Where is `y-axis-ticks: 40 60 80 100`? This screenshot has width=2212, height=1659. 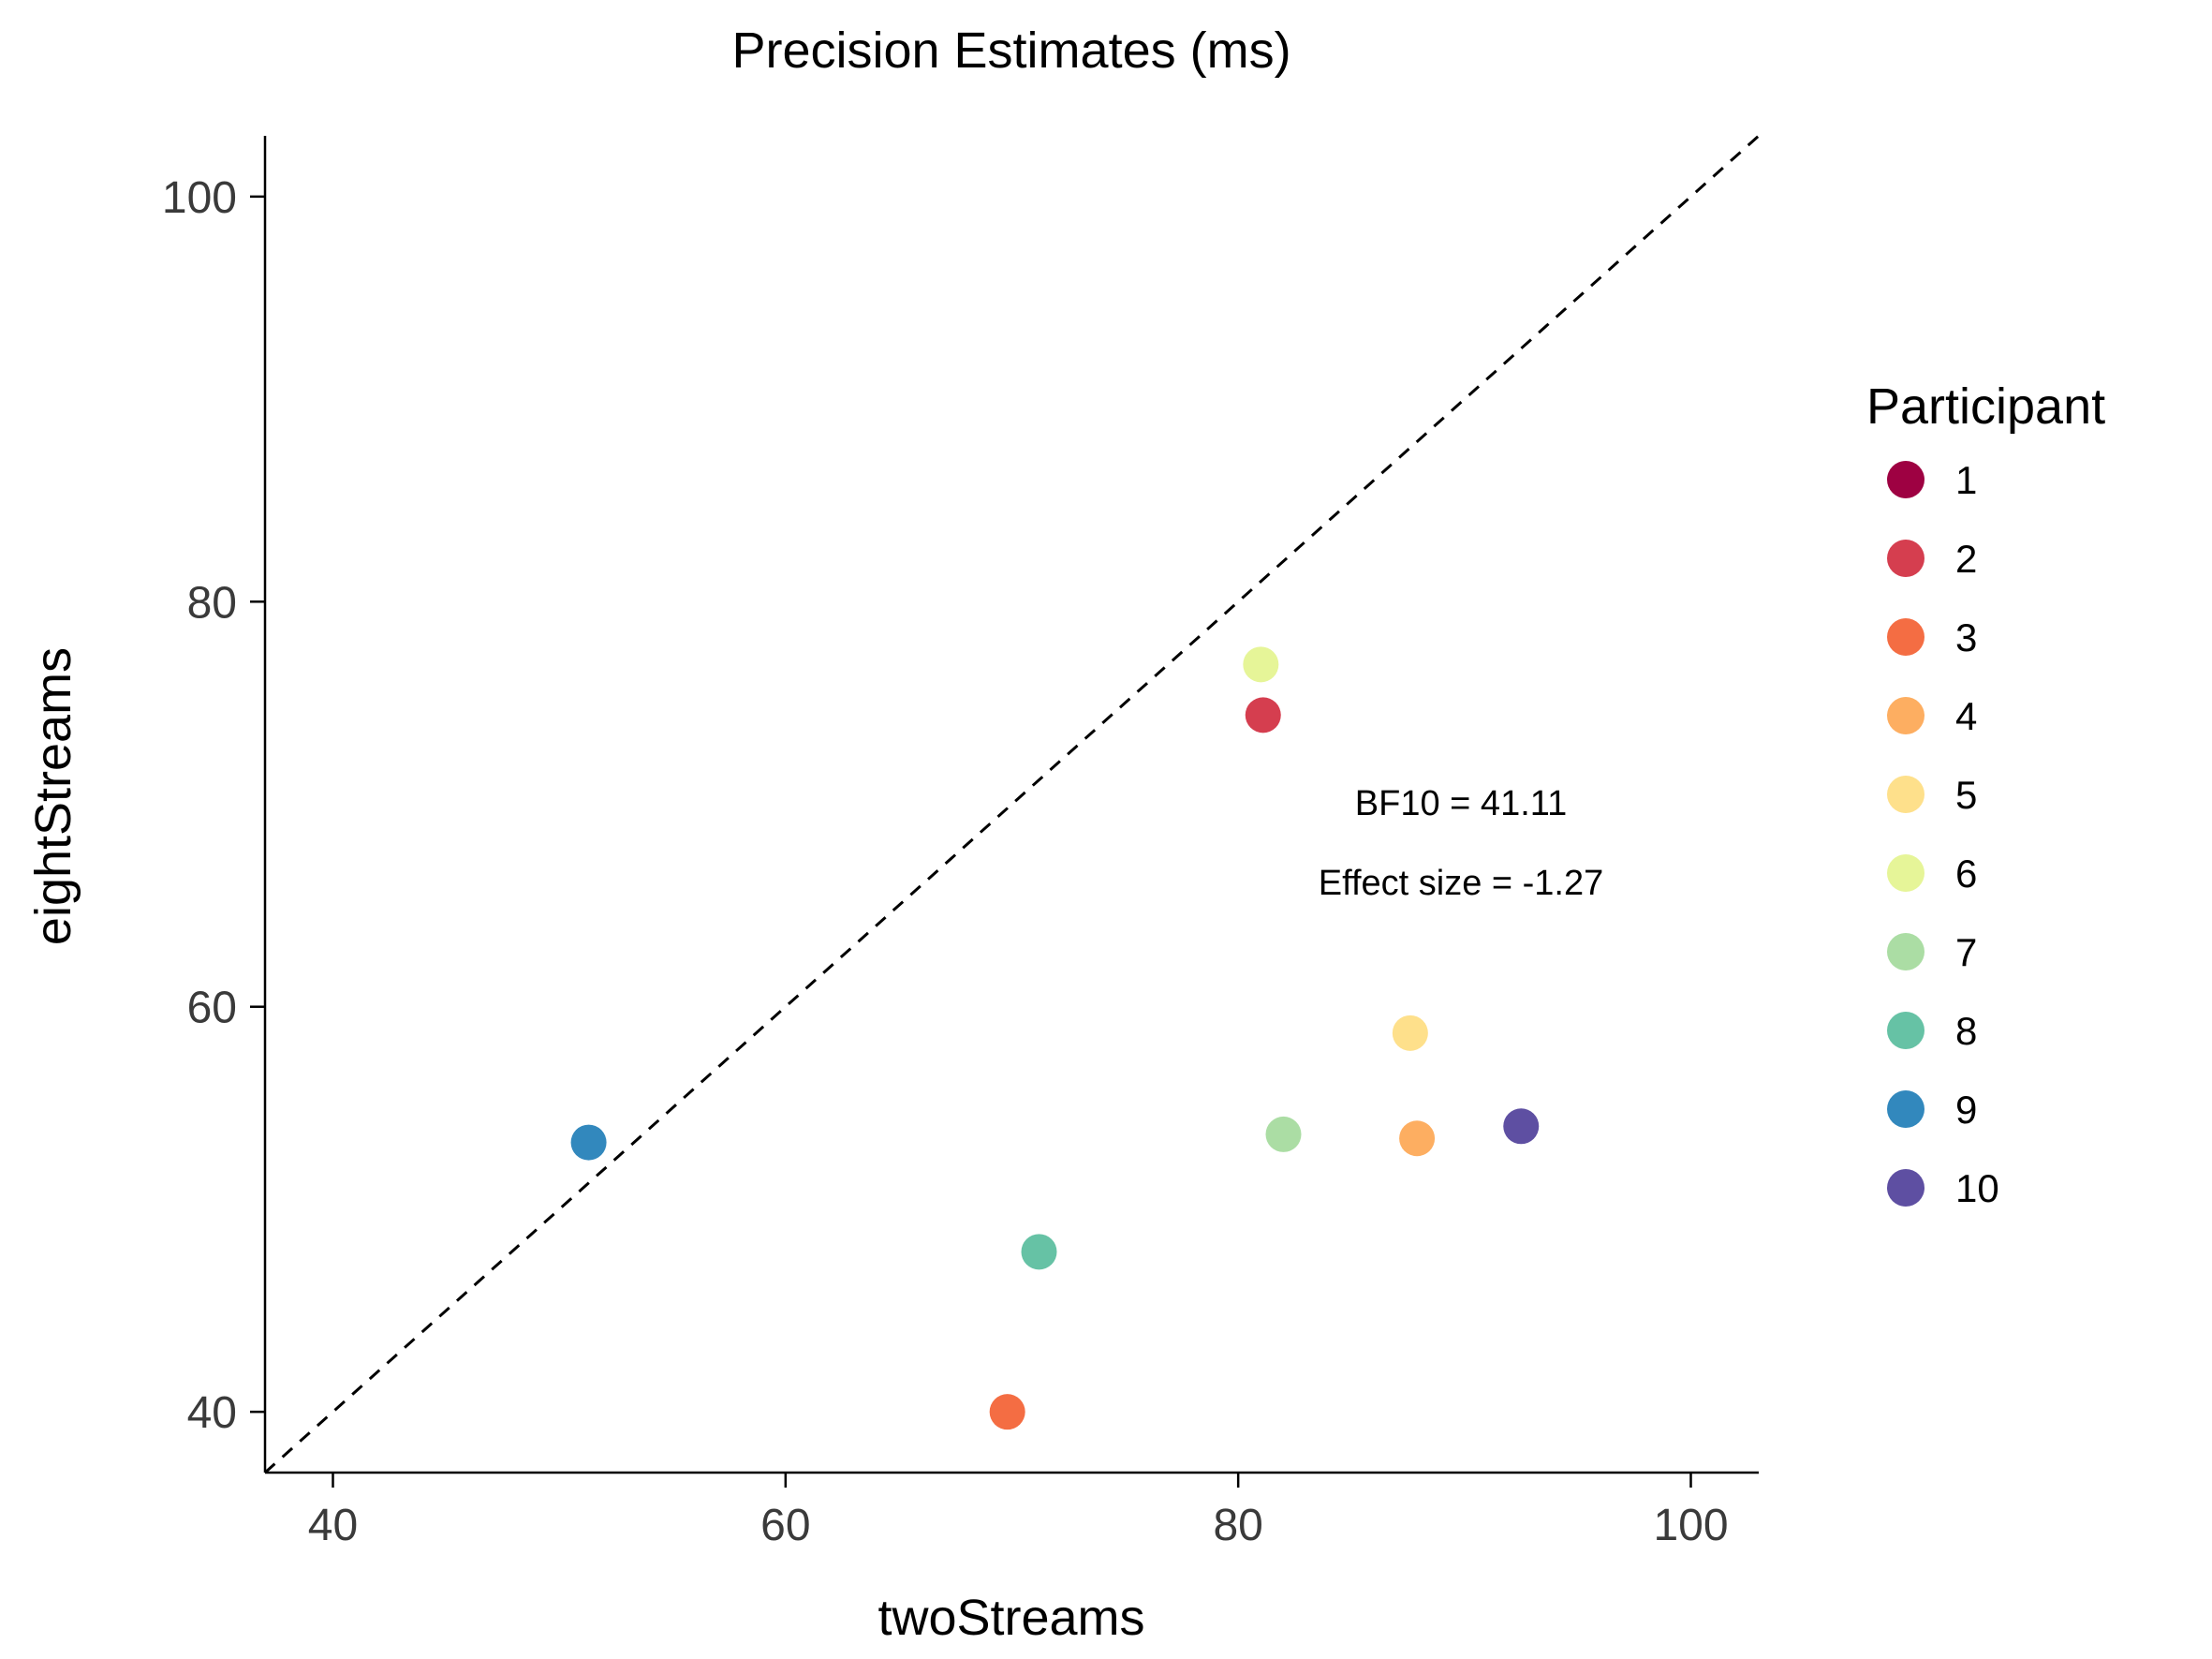
y-axis-ticks: 40 60 80 100 is located at coordinates (213, 806).